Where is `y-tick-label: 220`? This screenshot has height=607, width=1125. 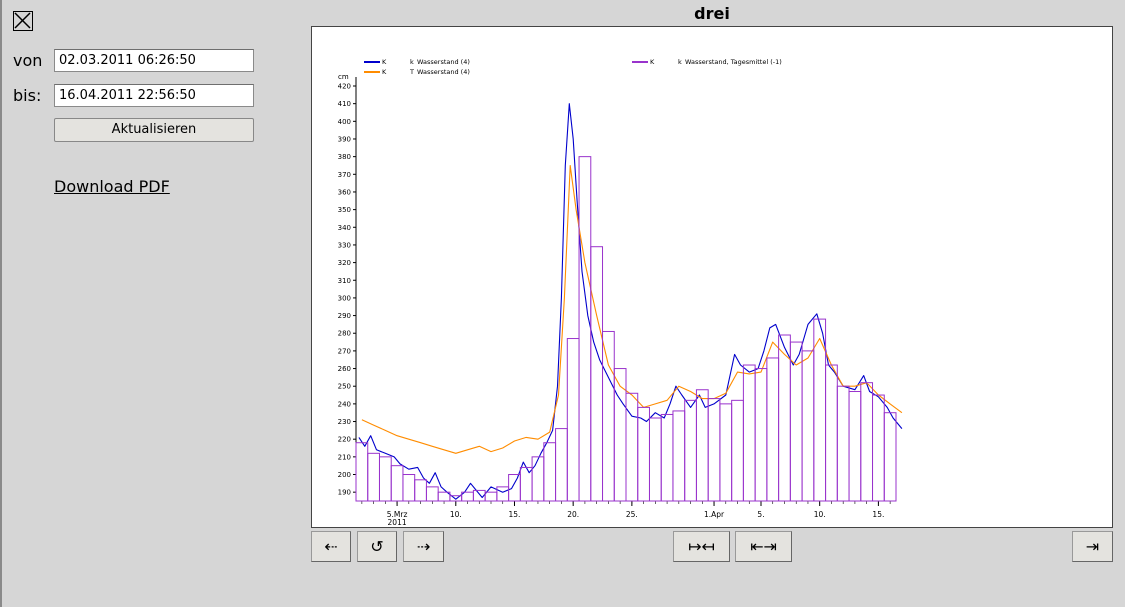 y-tick-label: 220 is located at coordinates (344, 440).